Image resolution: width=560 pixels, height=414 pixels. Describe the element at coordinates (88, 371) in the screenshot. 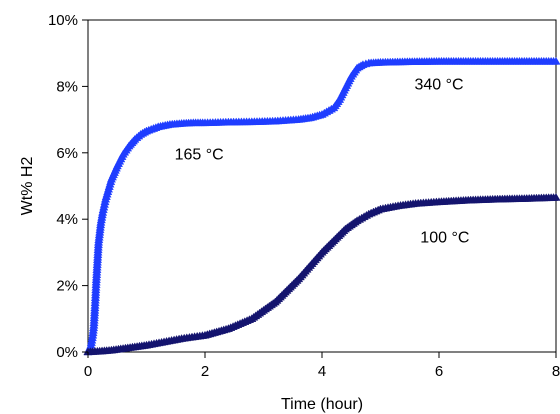

I see `x-tick-label: 0` at that location.